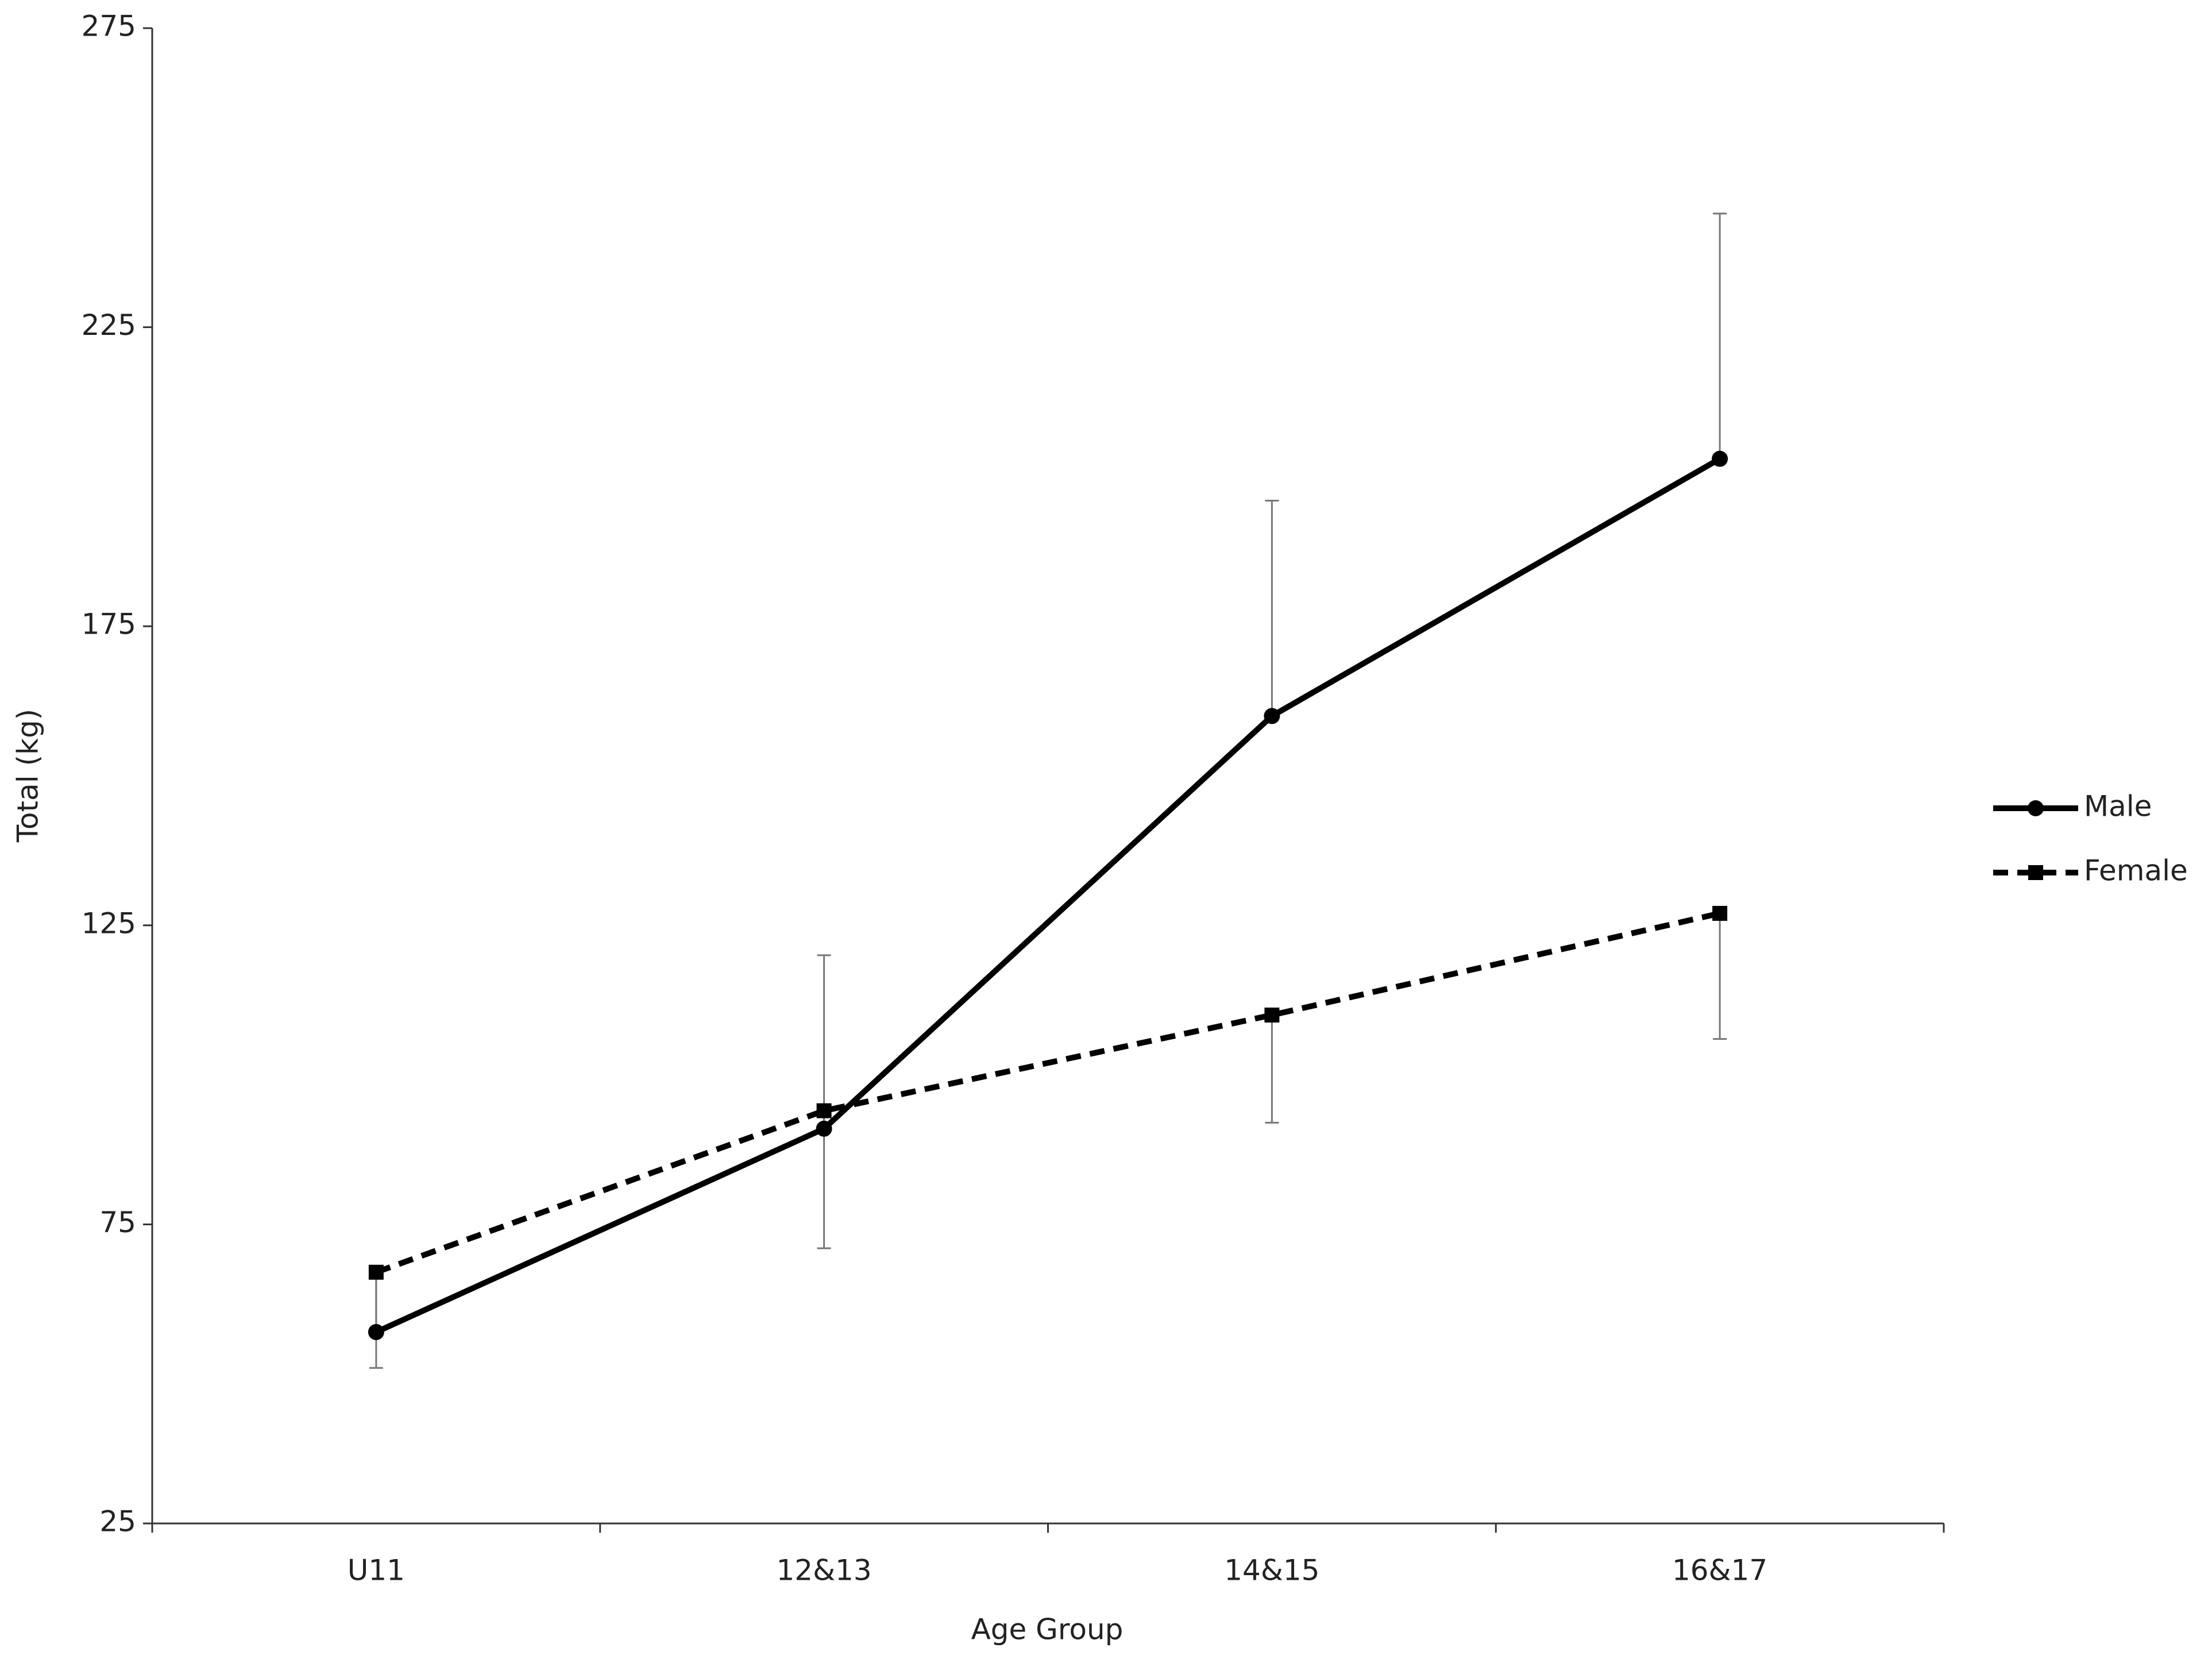 The width and height of the screenshot is (2212, 1655). Describe the element at coordinates (2136, 871) in the screenshot. I see `legend-label: Female` at that location.